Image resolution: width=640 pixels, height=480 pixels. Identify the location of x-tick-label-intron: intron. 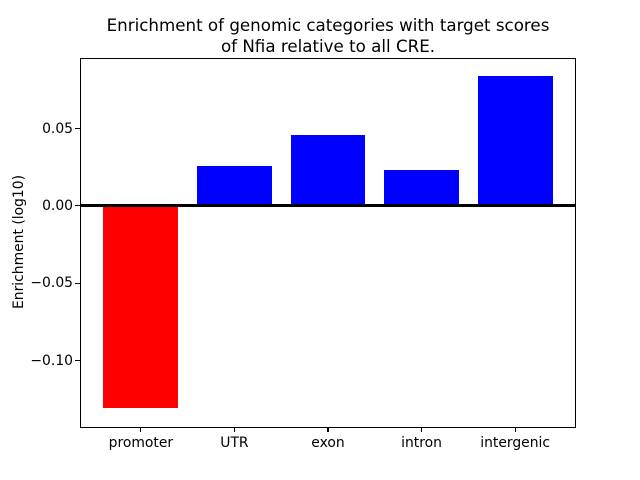
(421, 443).